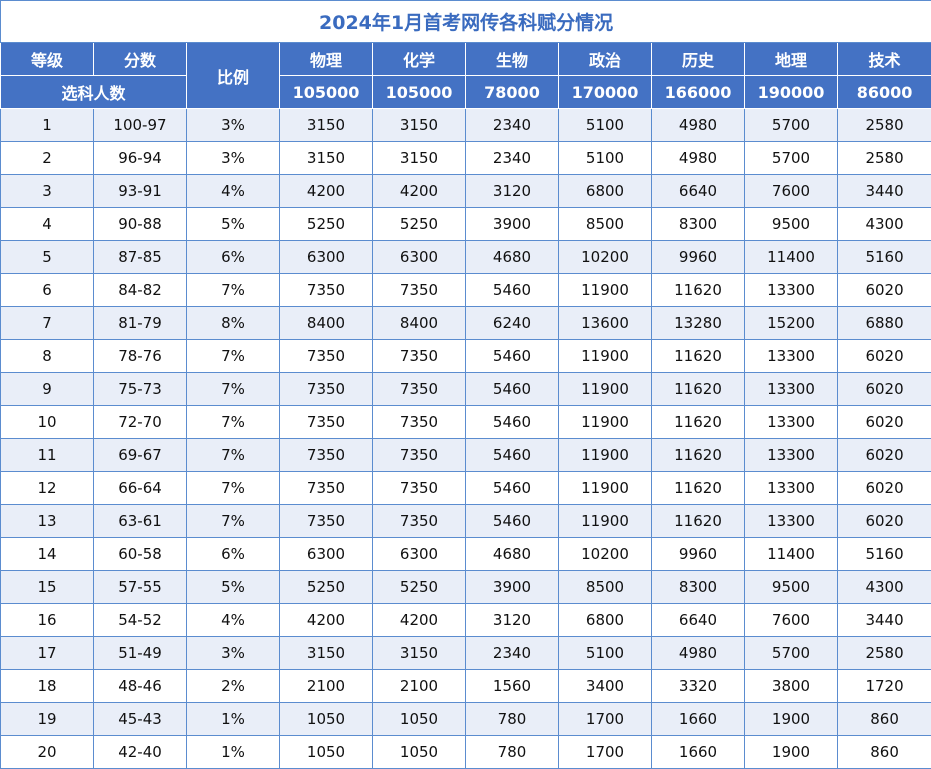 This screenshot has width=931, height=769. I want to click on table-row: 20 42-40 1% 1050 1050 780 1700 1660 1900 860, so click(465, 752).